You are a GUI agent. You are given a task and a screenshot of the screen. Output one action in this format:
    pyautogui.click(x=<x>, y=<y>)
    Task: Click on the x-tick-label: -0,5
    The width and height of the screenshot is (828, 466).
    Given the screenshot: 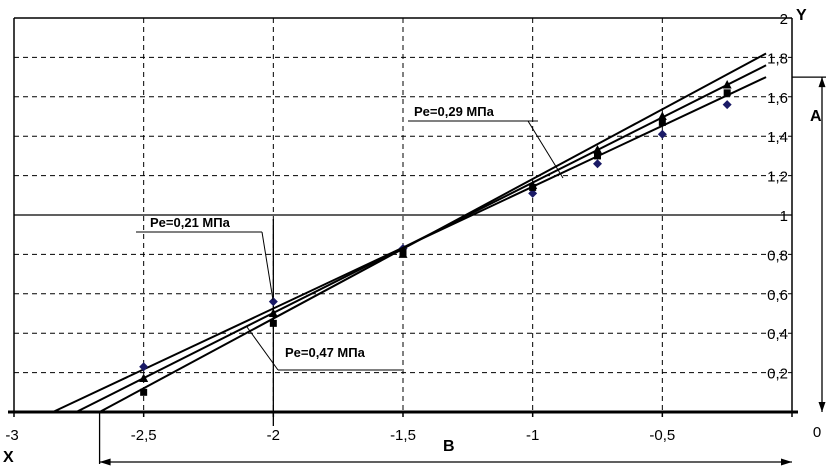 What is the action you would take?
    pyautogui.click(x=662, y=435)
    